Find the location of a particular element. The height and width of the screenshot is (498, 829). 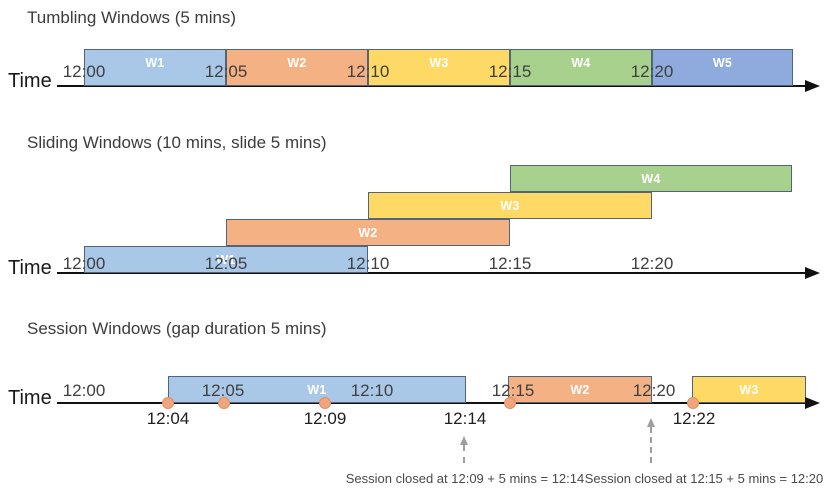

session-tick-12-15: 12:15 is located at coordinates (513, 390).